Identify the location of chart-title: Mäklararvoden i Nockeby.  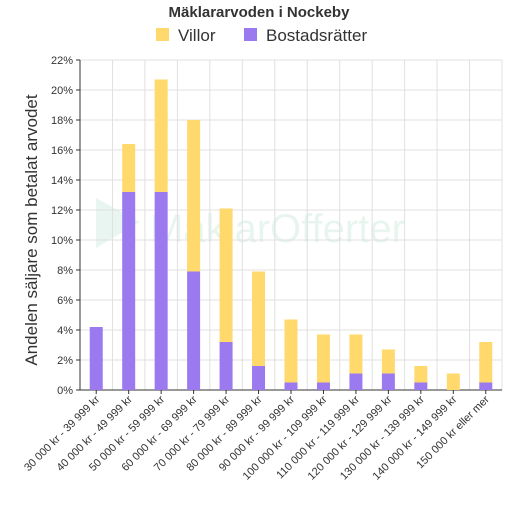
(260, 12).